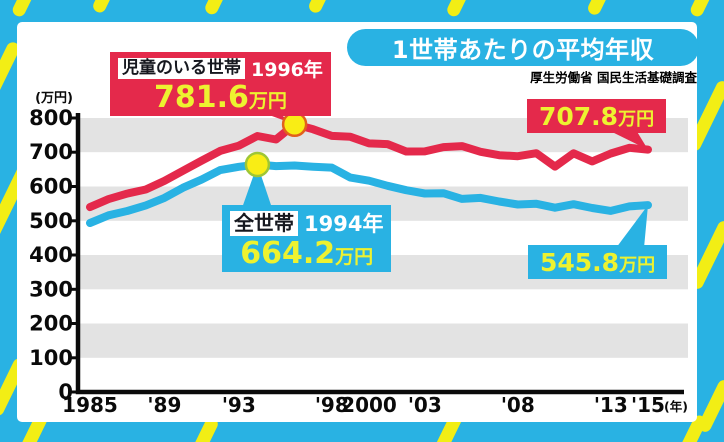 The image size is (724, 442). What do you see at coordinates (51, 152) in the screenshot?
I see `svg-text: 700` at bounding box center [51, 152].